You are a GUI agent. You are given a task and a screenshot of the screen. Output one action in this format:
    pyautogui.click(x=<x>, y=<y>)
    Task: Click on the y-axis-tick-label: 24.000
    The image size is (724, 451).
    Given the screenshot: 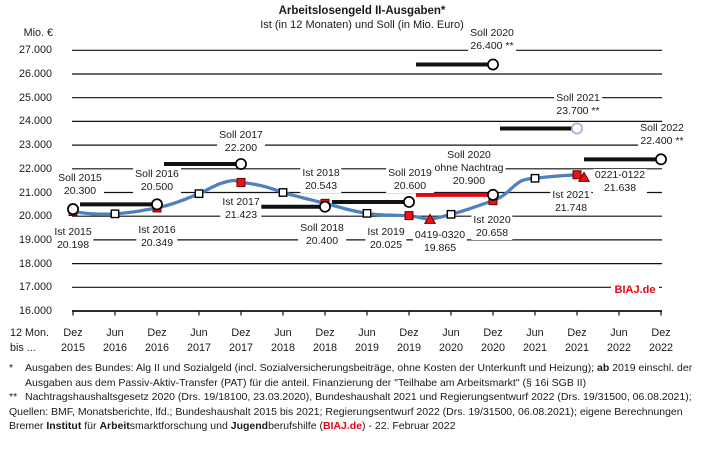 What is the action you would take?
    pyautogui.click(x=35, y=121)
    